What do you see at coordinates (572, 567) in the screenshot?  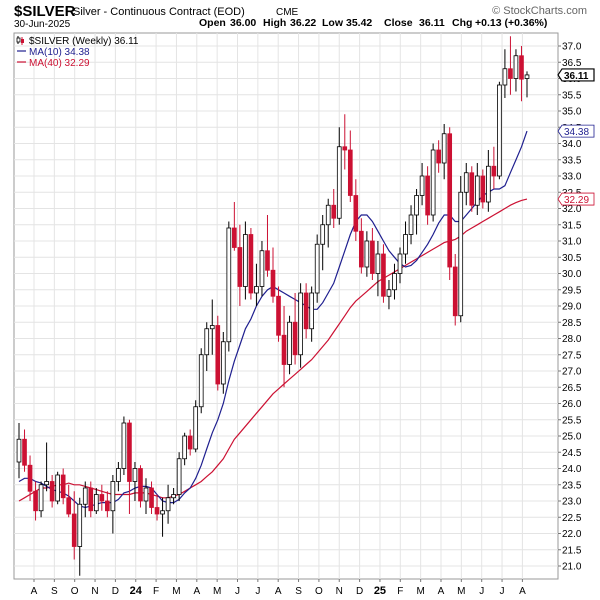 I see `y-tick-label: 21.0` at bounding box center [572, 567].